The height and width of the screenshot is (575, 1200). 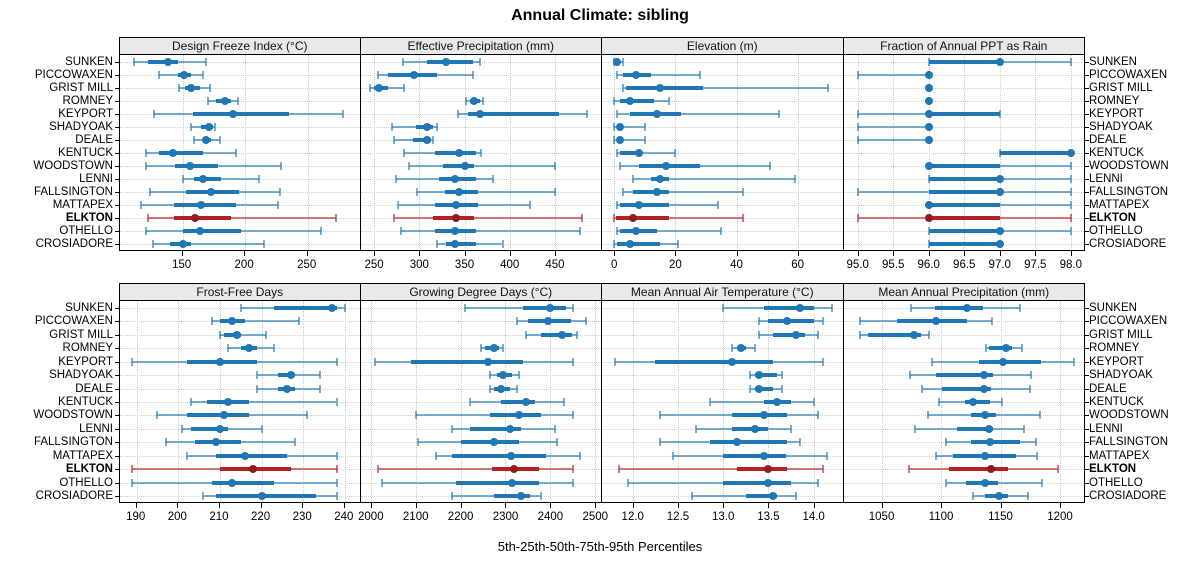 I want to click on station-label-right: MATTAPEX, so click(x=1119, y=205).